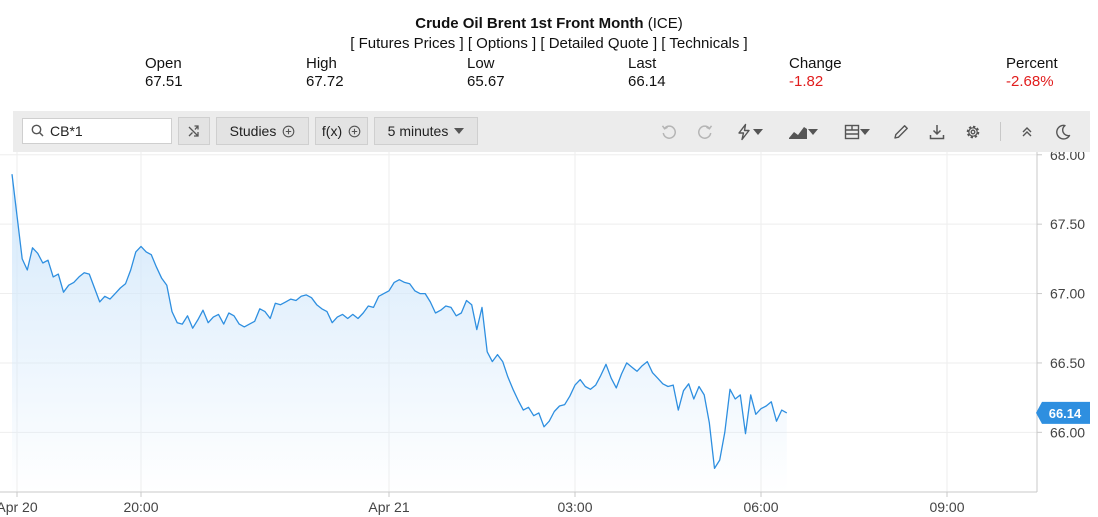 Image resolution: width=1098 pixels, height=517 pixels. What do you see at coordinates (325, 81) in the screenshot?
I see `high-value: 67.72` at bounding box center [325, 81].